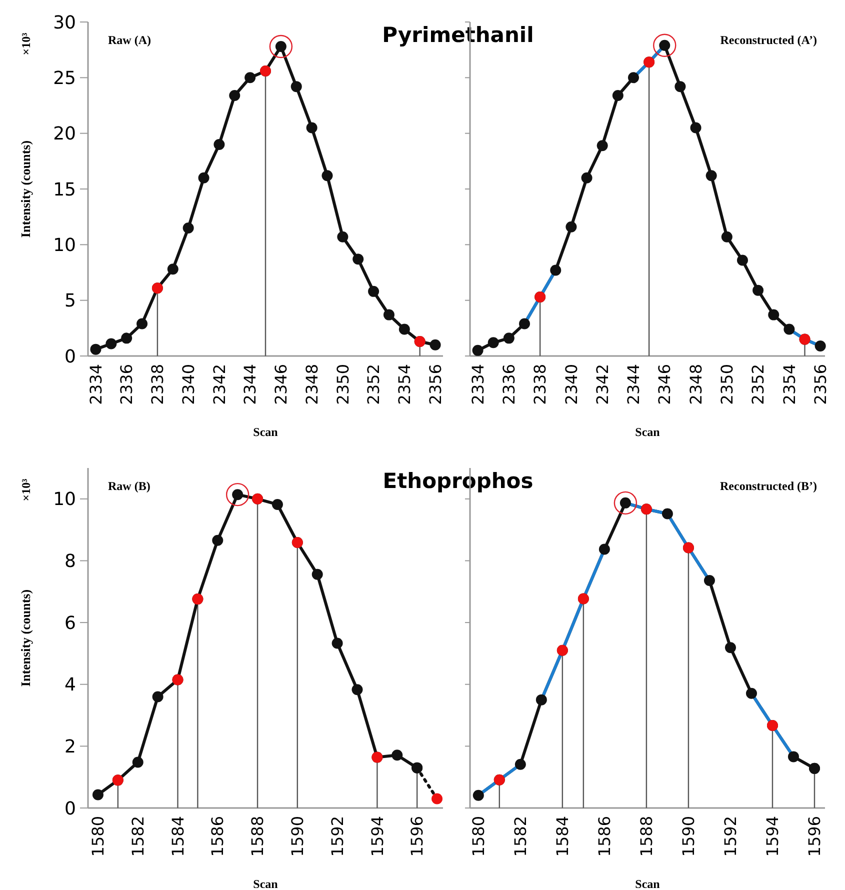  What do you see at coordinates (458, 481) in the screenshot?
I see `chart-title: Ethoprophos` at bounding box center [458, 481].